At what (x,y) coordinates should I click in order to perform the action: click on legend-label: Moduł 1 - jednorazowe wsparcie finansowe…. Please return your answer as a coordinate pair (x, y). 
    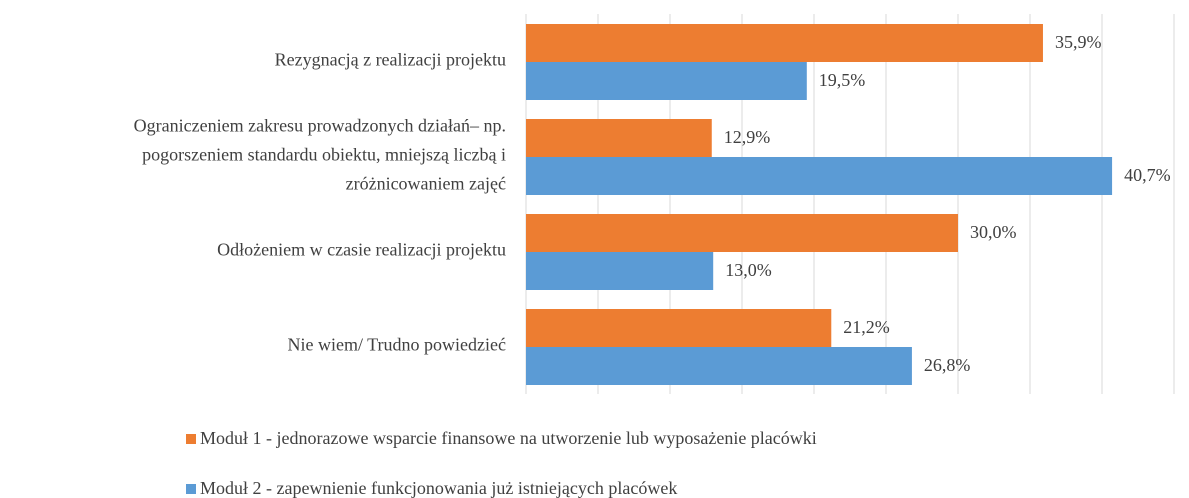
    Looking at the image, I should click on (508, 438).